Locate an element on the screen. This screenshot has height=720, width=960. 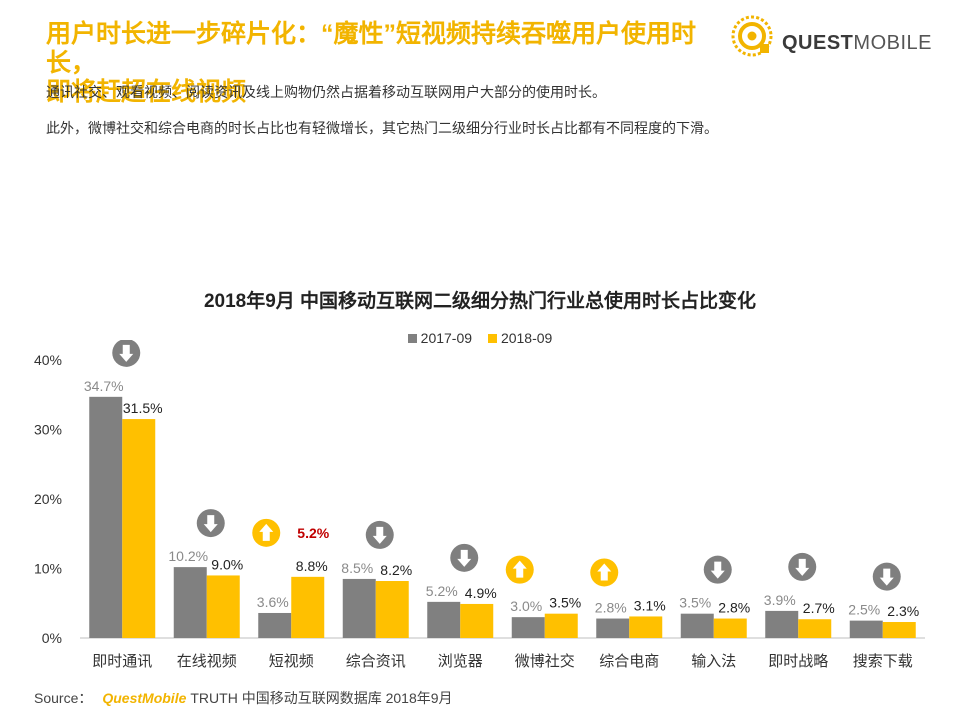
x-tick-label: 搜索下载 is located at coordinates (883, 661).